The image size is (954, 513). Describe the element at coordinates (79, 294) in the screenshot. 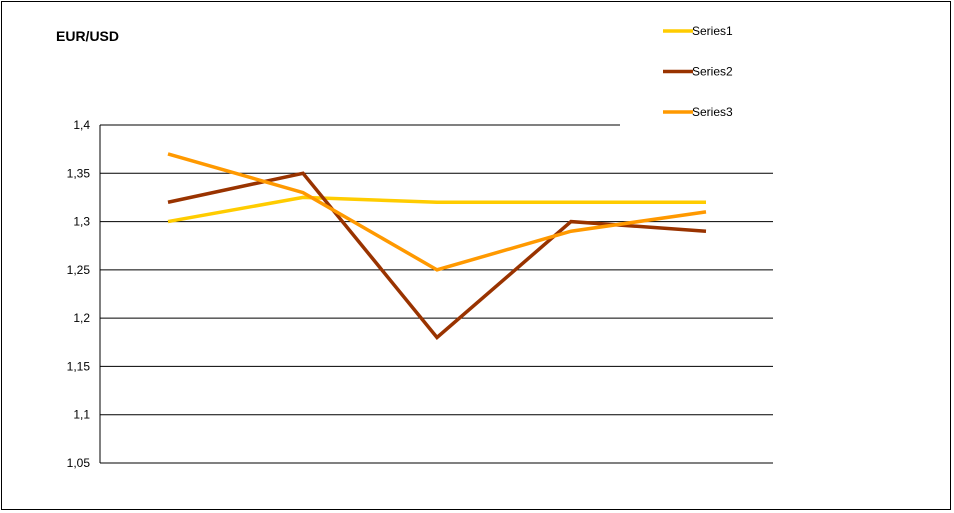

I see `y-axis-tick-labels: 1,4 1,35 1,3 1,25 1,2 1,15 1,1 1,05` at that location.